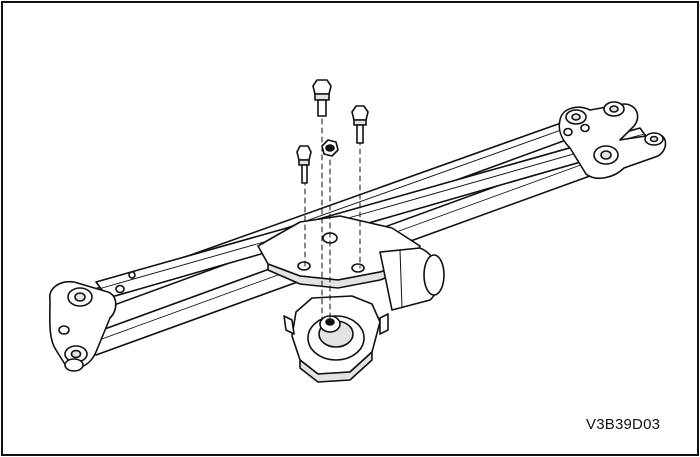 This screenshot has width=700, height=457. Describe the element at coordinates (304, 164) in the screenshot. I see `bolt-left` at that location.